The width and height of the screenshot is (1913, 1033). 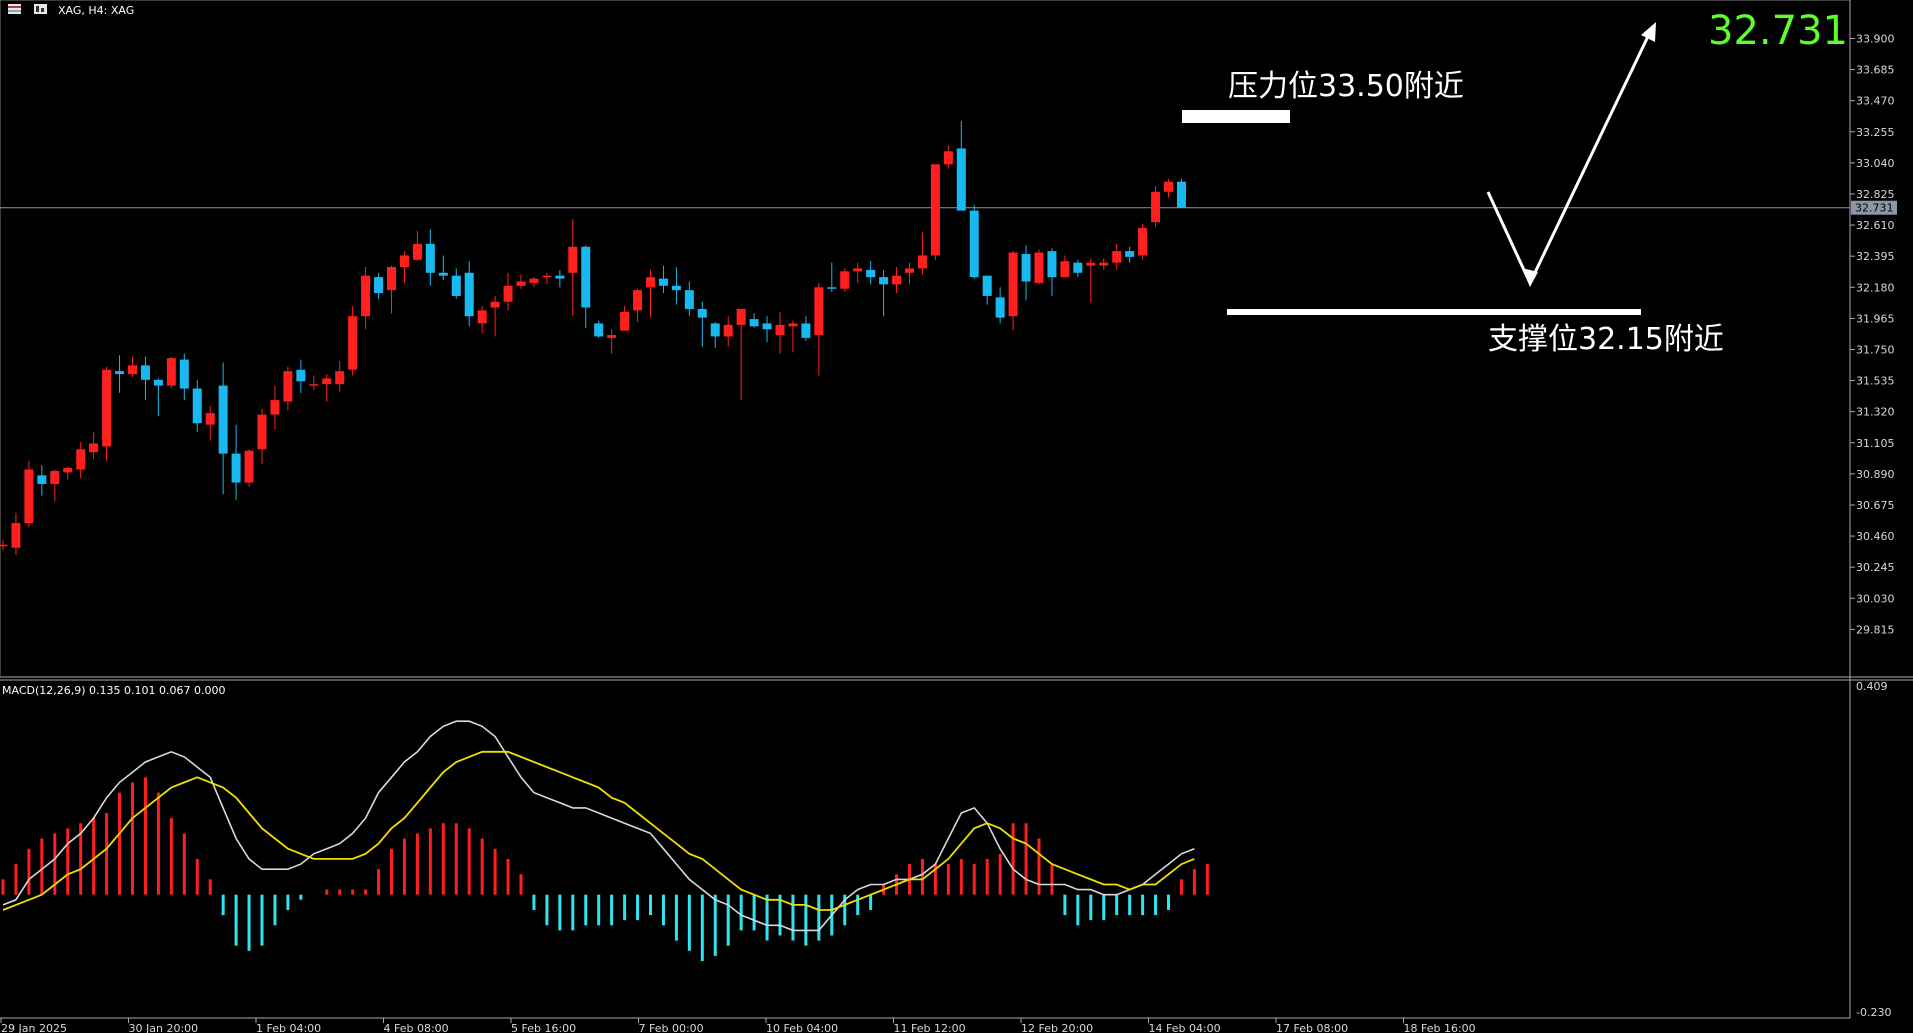 I want to click on price-tick-label: 32.180, so click(x=1875, y=287).